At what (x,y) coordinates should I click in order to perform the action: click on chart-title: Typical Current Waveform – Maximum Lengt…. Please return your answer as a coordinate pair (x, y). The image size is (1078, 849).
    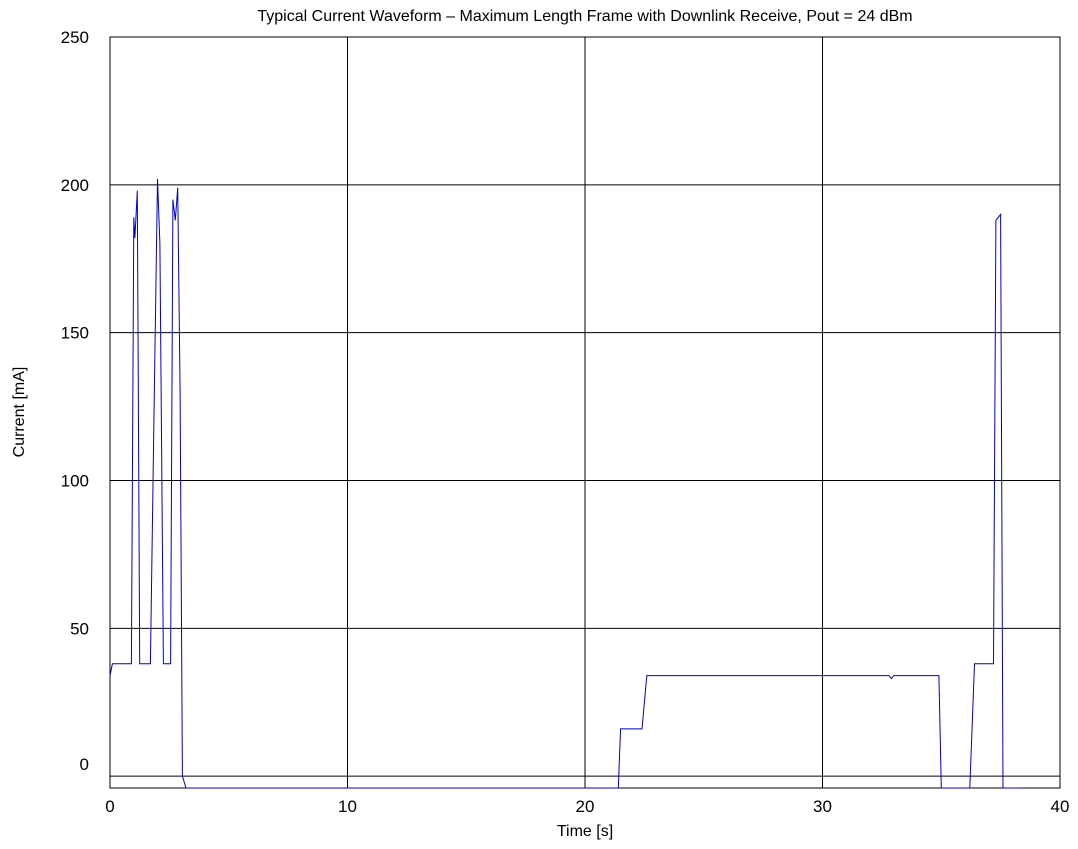
    Looking at the image, I should click on (584, 16).